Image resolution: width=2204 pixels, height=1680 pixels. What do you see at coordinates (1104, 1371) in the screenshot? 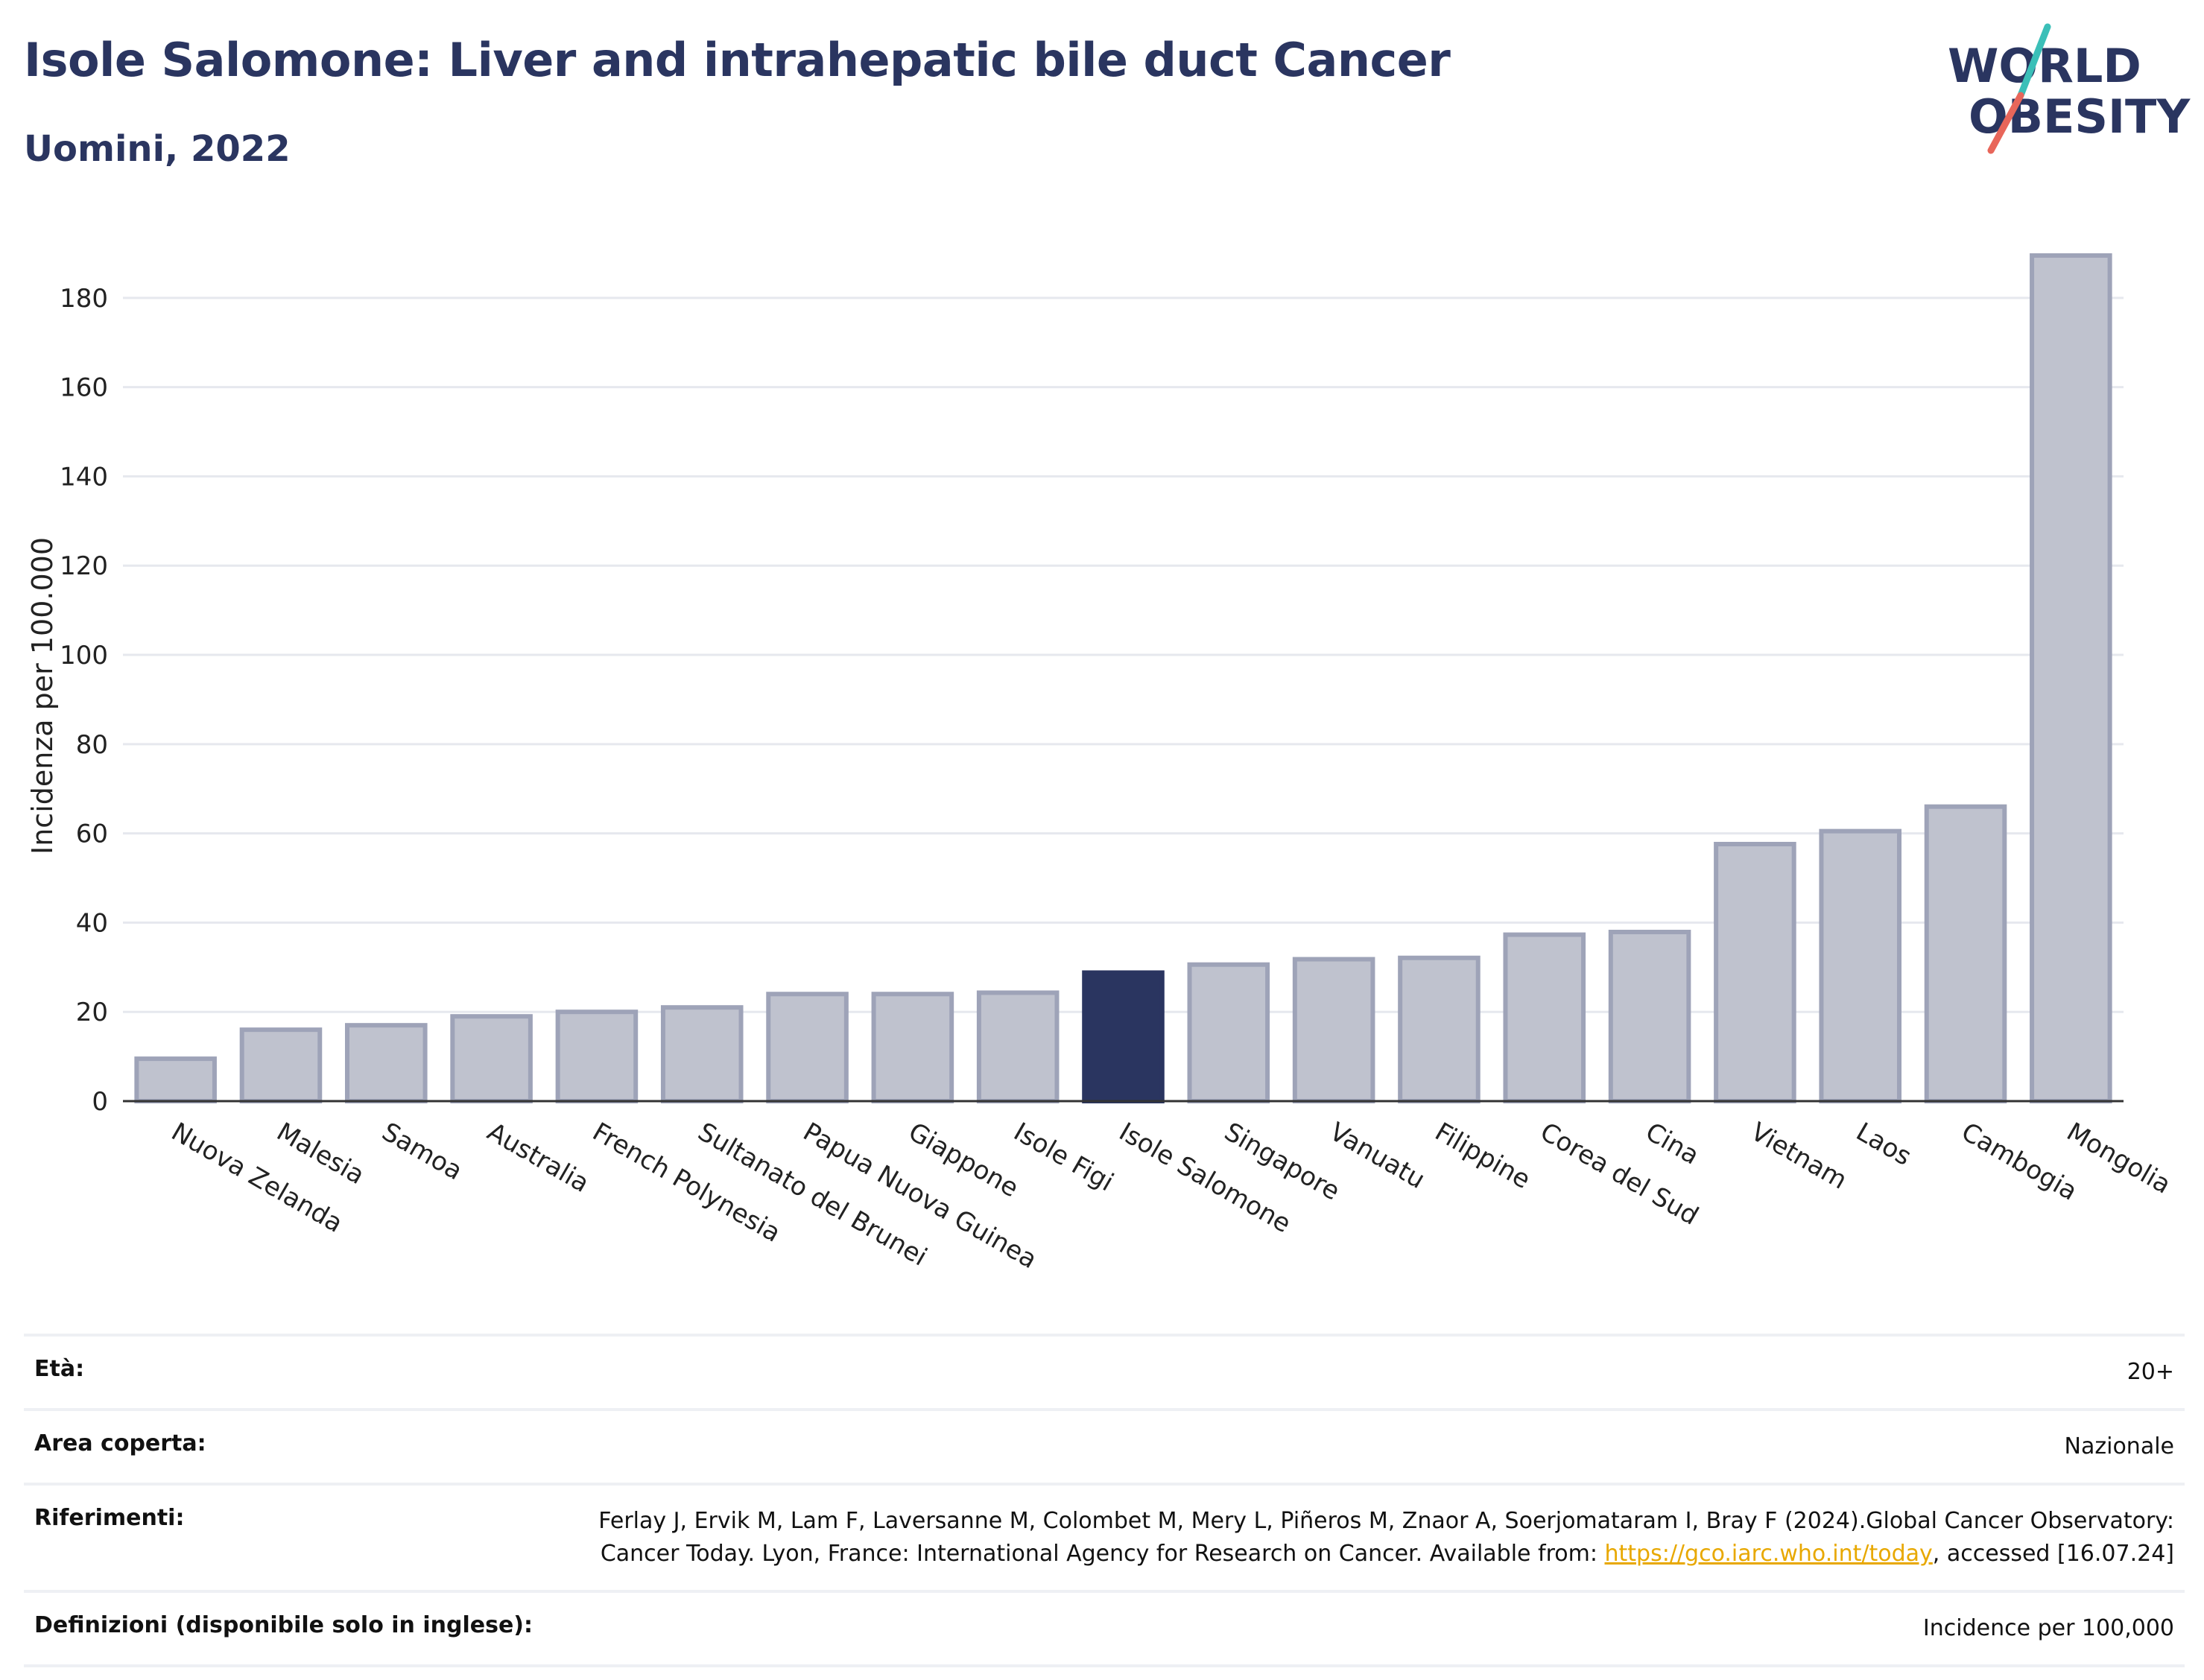
I see `info-row-age: Età: 20+` at bounding box center [1104, 1371].